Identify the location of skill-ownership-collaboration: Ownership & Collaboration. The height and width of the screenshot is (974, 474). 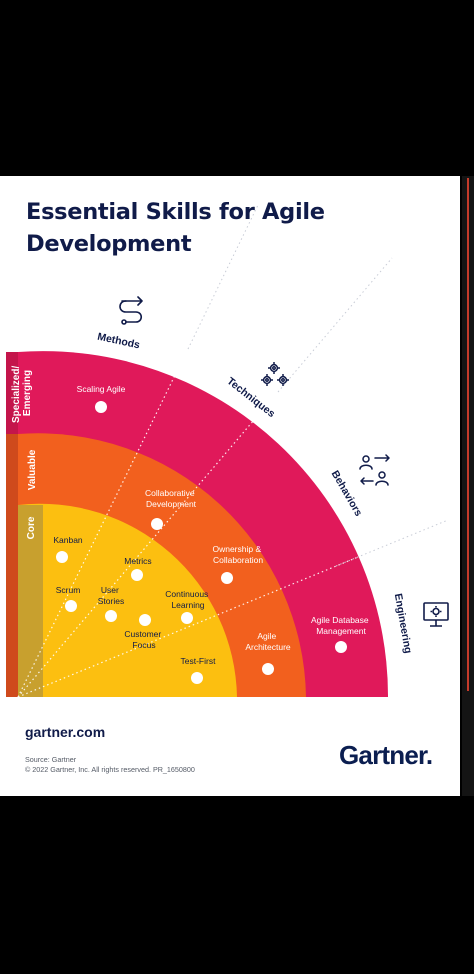
(237, 564).